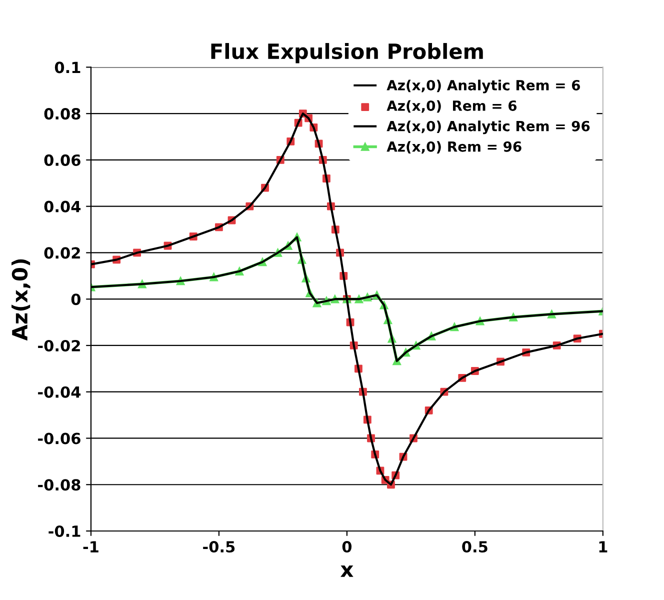 The image size is (664, 600). I want to click on y-tick-label: 0.1, so click(67, 68).